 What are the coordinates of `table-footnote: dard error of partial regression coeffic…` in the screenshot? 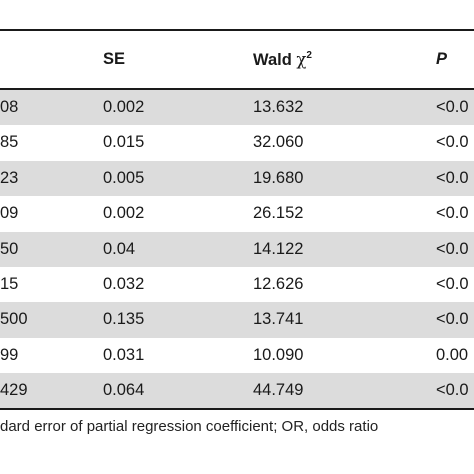 It's located at (189, 426).